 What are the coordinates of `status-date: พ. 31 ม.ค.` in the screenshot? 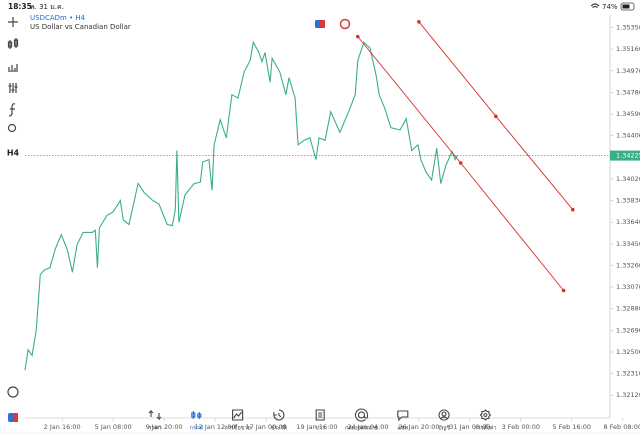 It's located at (47, 7).